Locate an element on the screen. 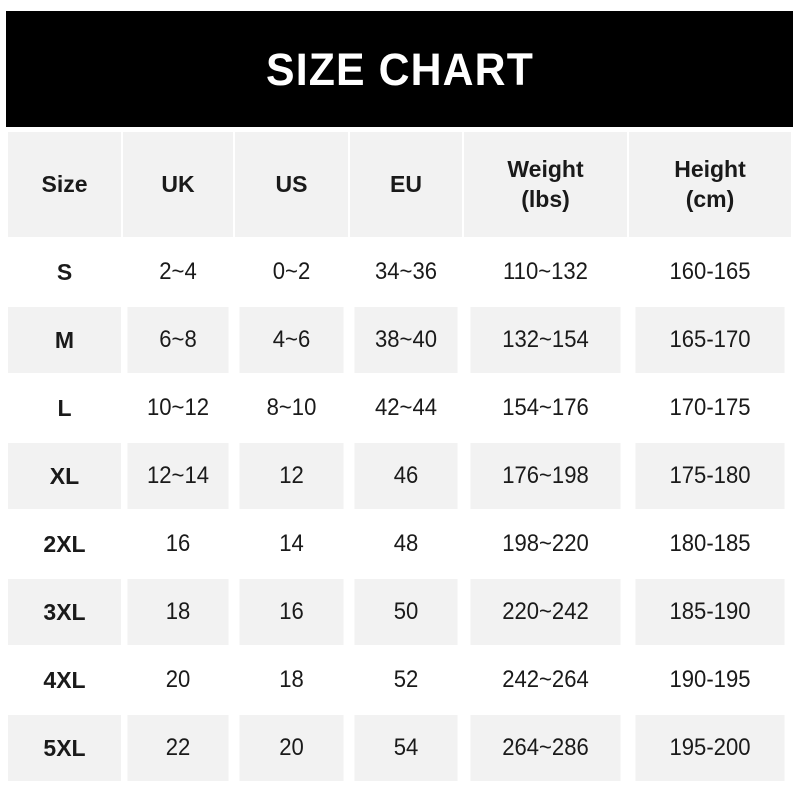 This screenshot has height=800, width=800. column-header-uk: UK is located at coordinates (178, 184).